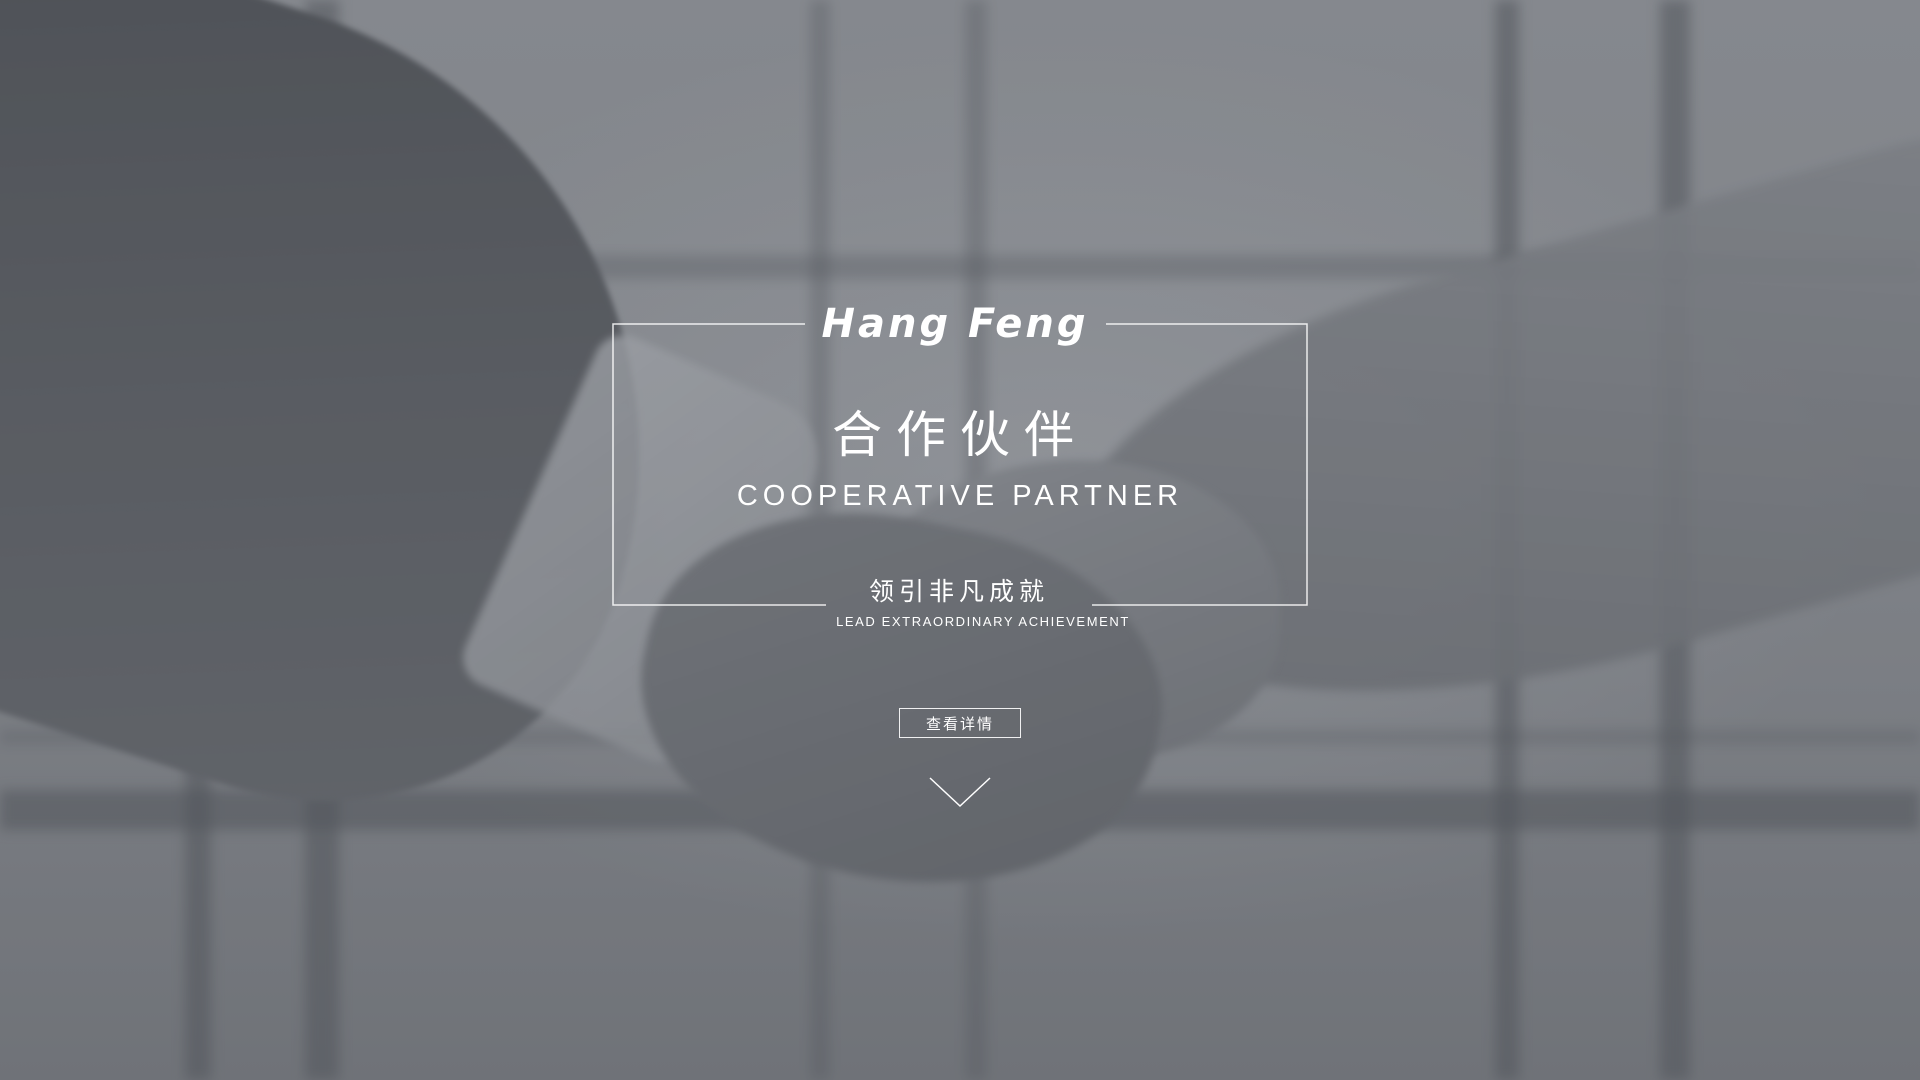  What do you see at coordinates (959, 592) in the screenshot?
I see `slogan: 领引非凡成就` at bounding box center [959, 592].